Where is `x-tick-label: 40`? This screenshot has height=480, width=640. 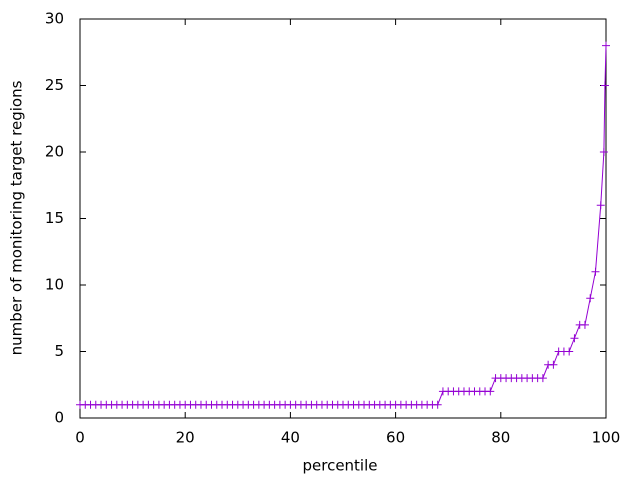
x-tick-label: 40 is located at coordinates (290, 438).